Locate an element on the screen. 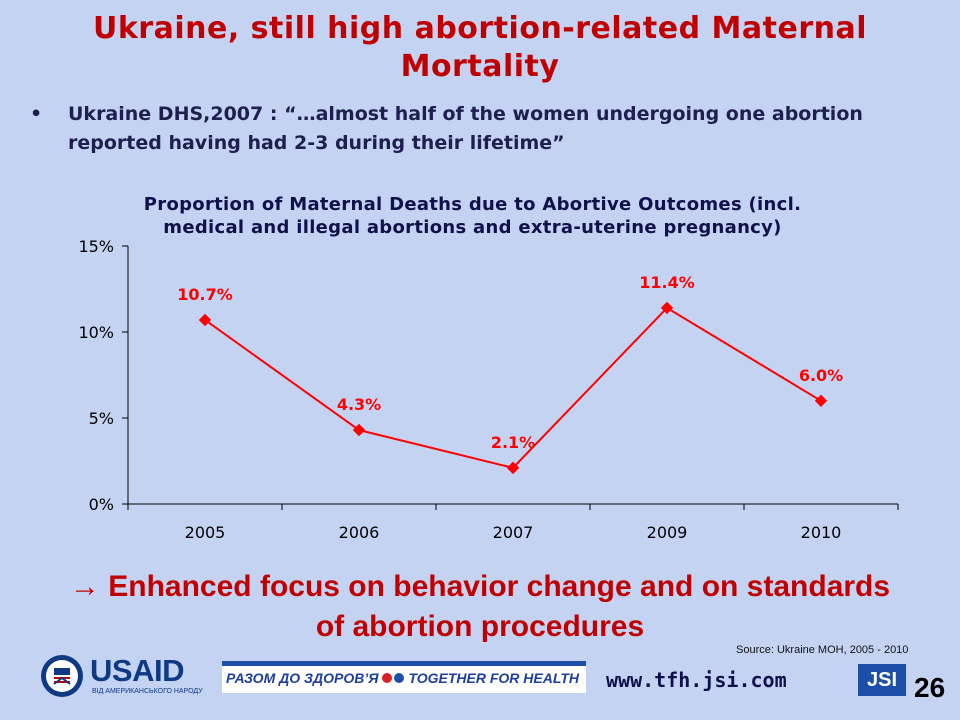 The image size is (960, 720). y-tick-label: 0% is located at coordinates (101, 504).